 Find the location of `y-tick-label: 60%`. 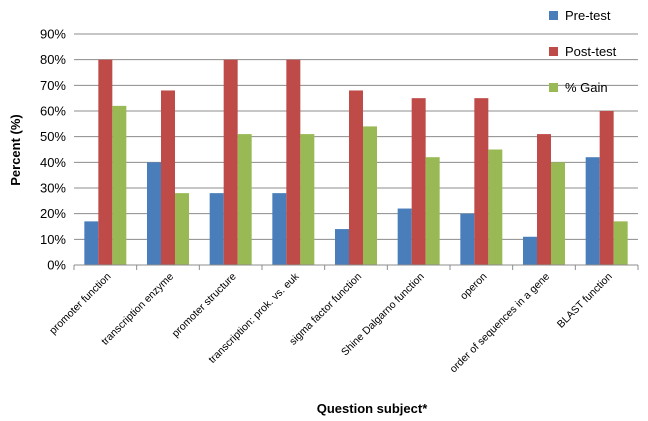

y-tick-label: 60% is located at coordinates (53, 111).